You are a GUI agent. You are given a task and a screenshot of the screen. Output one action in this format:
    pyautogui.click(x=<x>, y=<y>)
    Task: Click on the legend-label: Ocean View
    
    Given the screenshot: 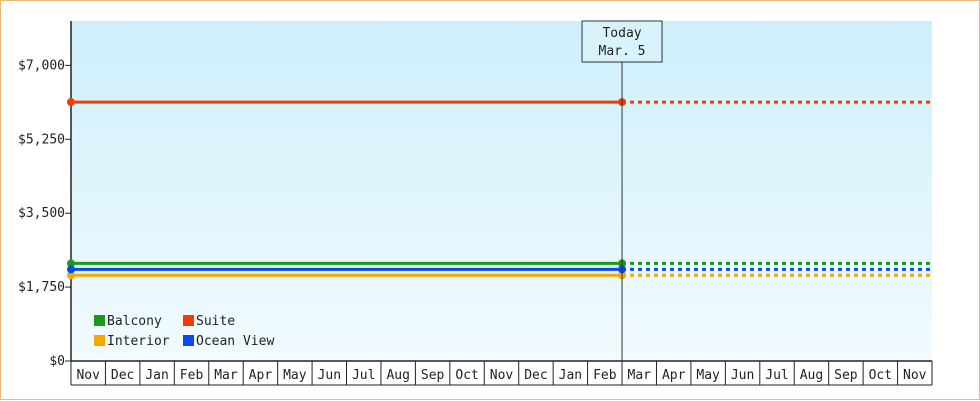 What is the action you would take?
    pyautogui.click(x=235, y=341)
    